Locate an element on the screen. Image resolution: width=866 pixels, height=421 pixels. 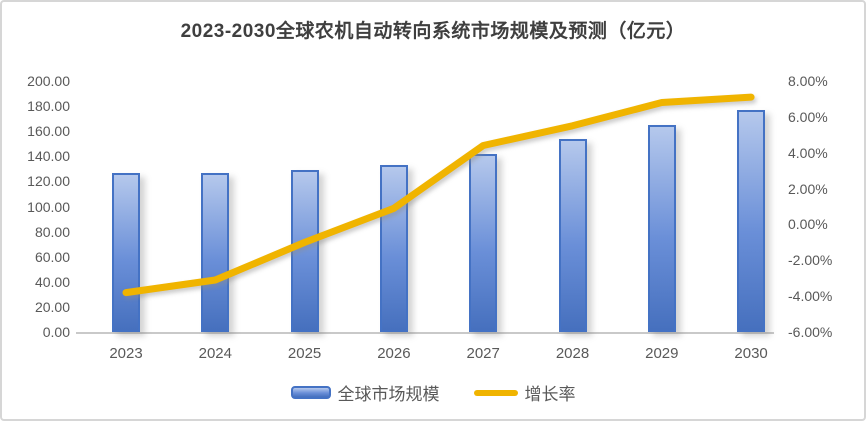
bar-2028 is located at coordinates (572, 235).